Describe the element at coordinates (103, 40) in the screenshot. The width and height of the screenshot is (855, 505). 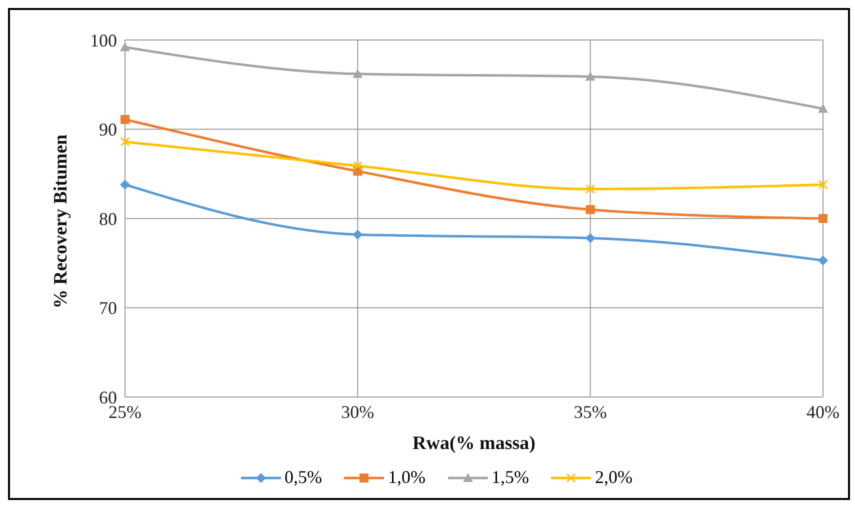
I see `y-tick-label: 100` at that location.